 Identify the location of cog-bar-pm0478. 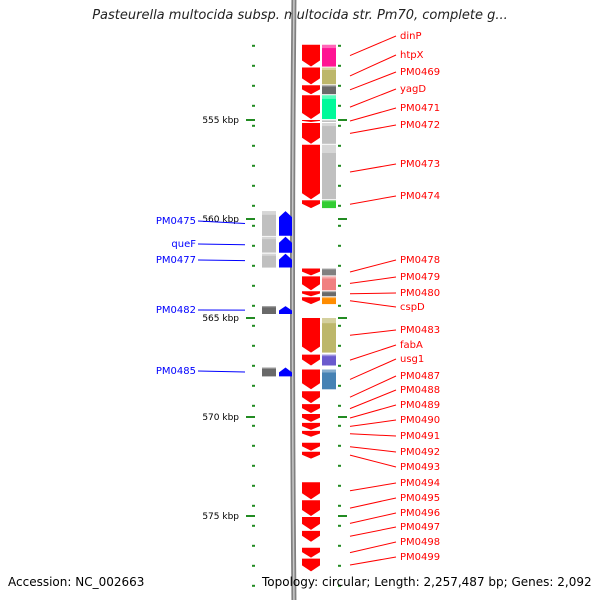
(329, 272).